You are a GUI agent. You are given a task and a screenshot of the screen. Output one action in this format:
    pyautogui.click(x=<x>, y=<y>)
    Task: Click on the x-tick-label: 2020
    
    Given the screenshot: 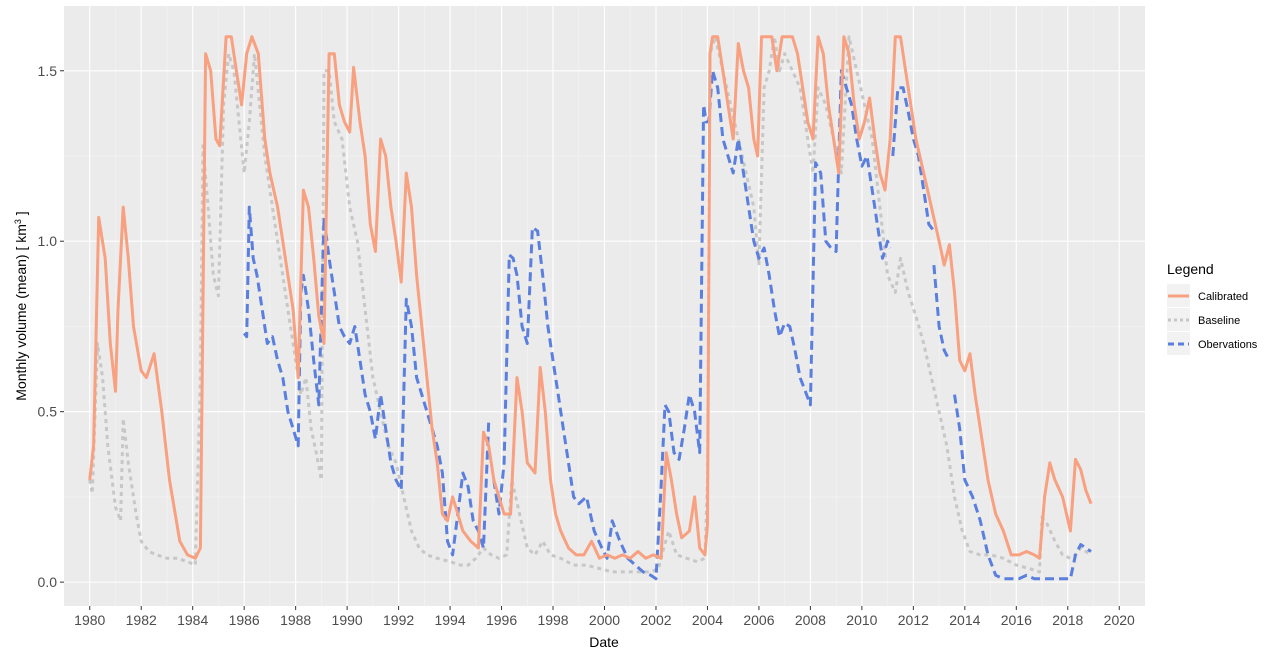 What is the action you would take?
    pyautogui.click(x=1119, y=620)
    